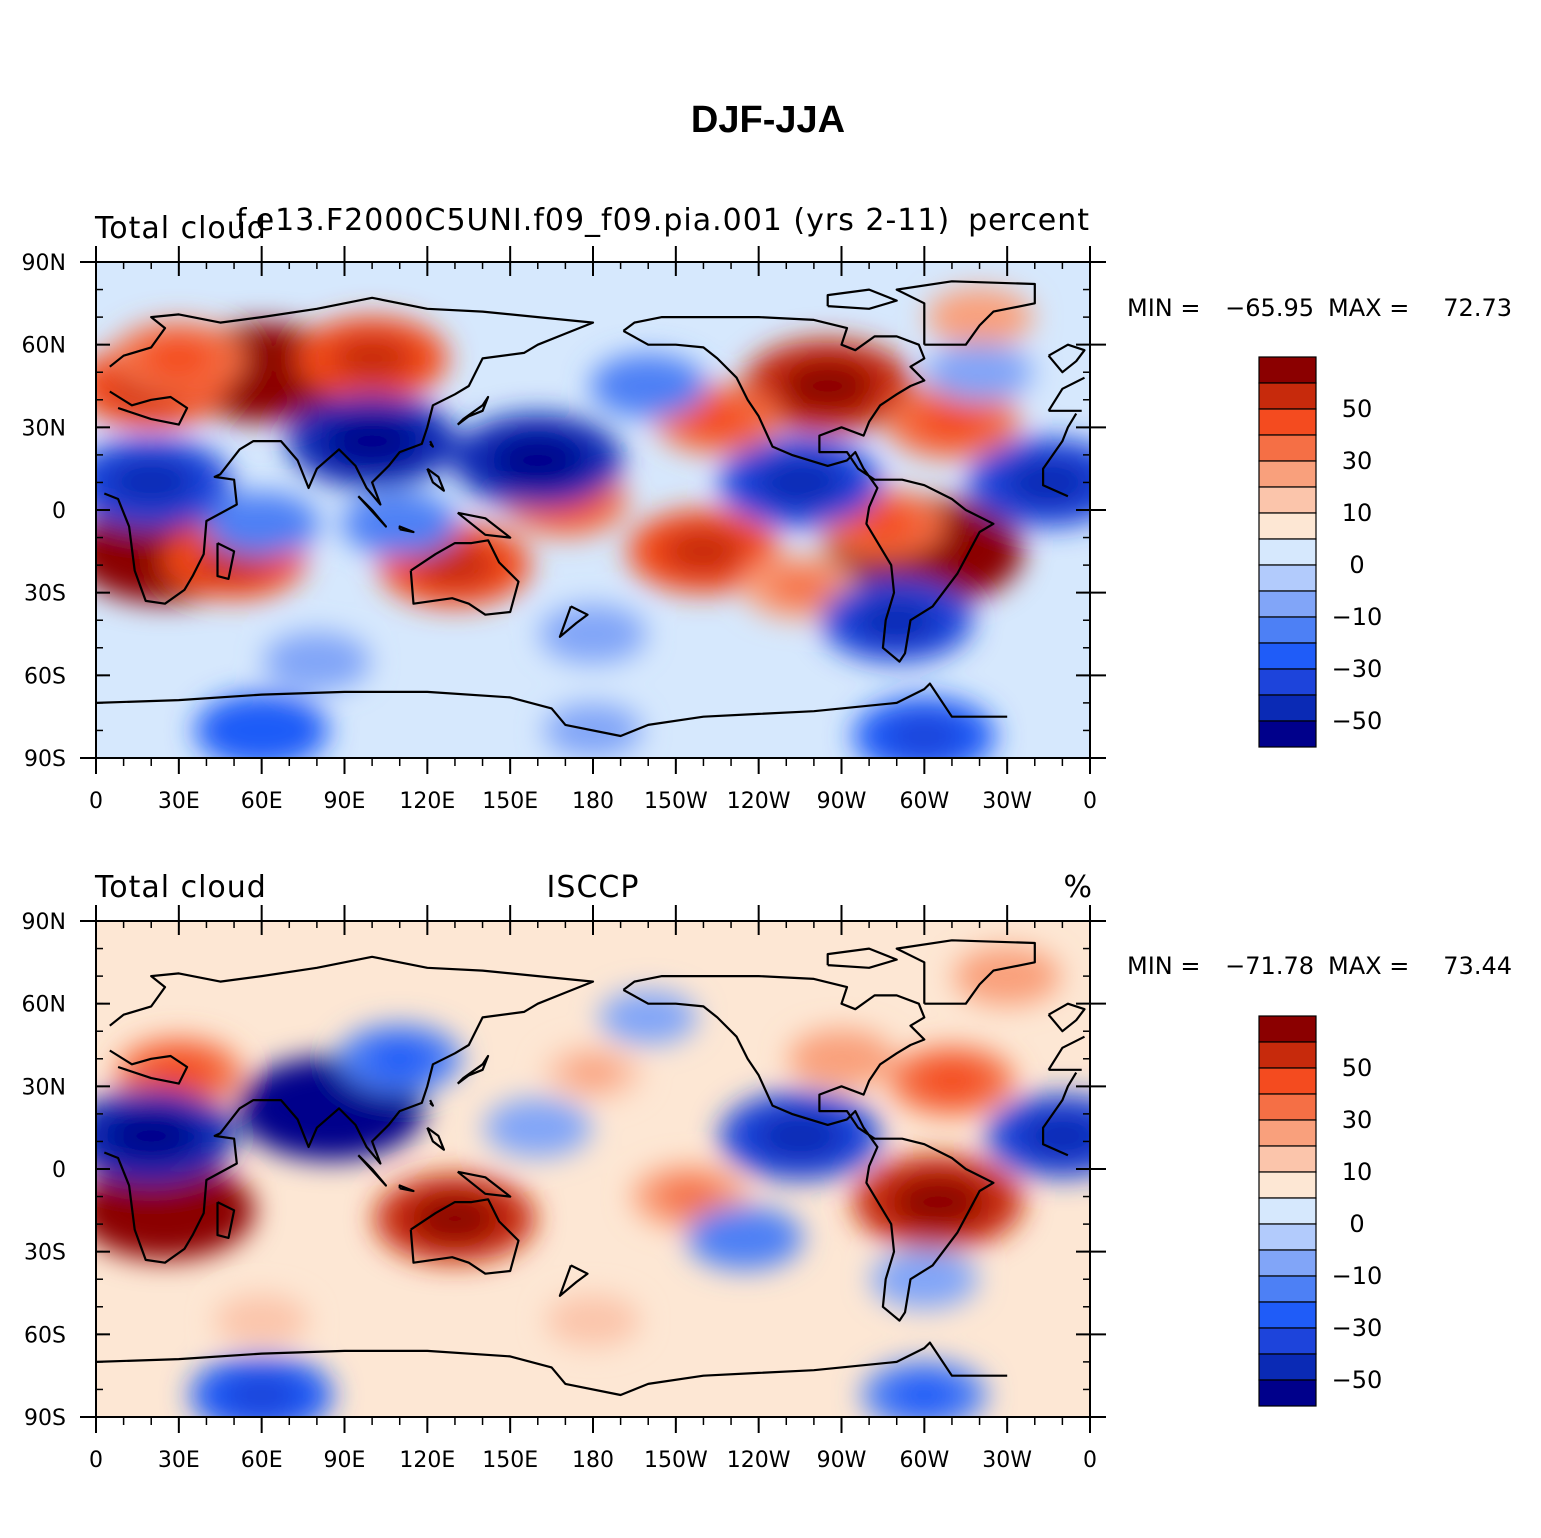 The height and width of the screenshot is (1538, 1541). I want to click on colorbar-label: −10, so click(1357, 617).